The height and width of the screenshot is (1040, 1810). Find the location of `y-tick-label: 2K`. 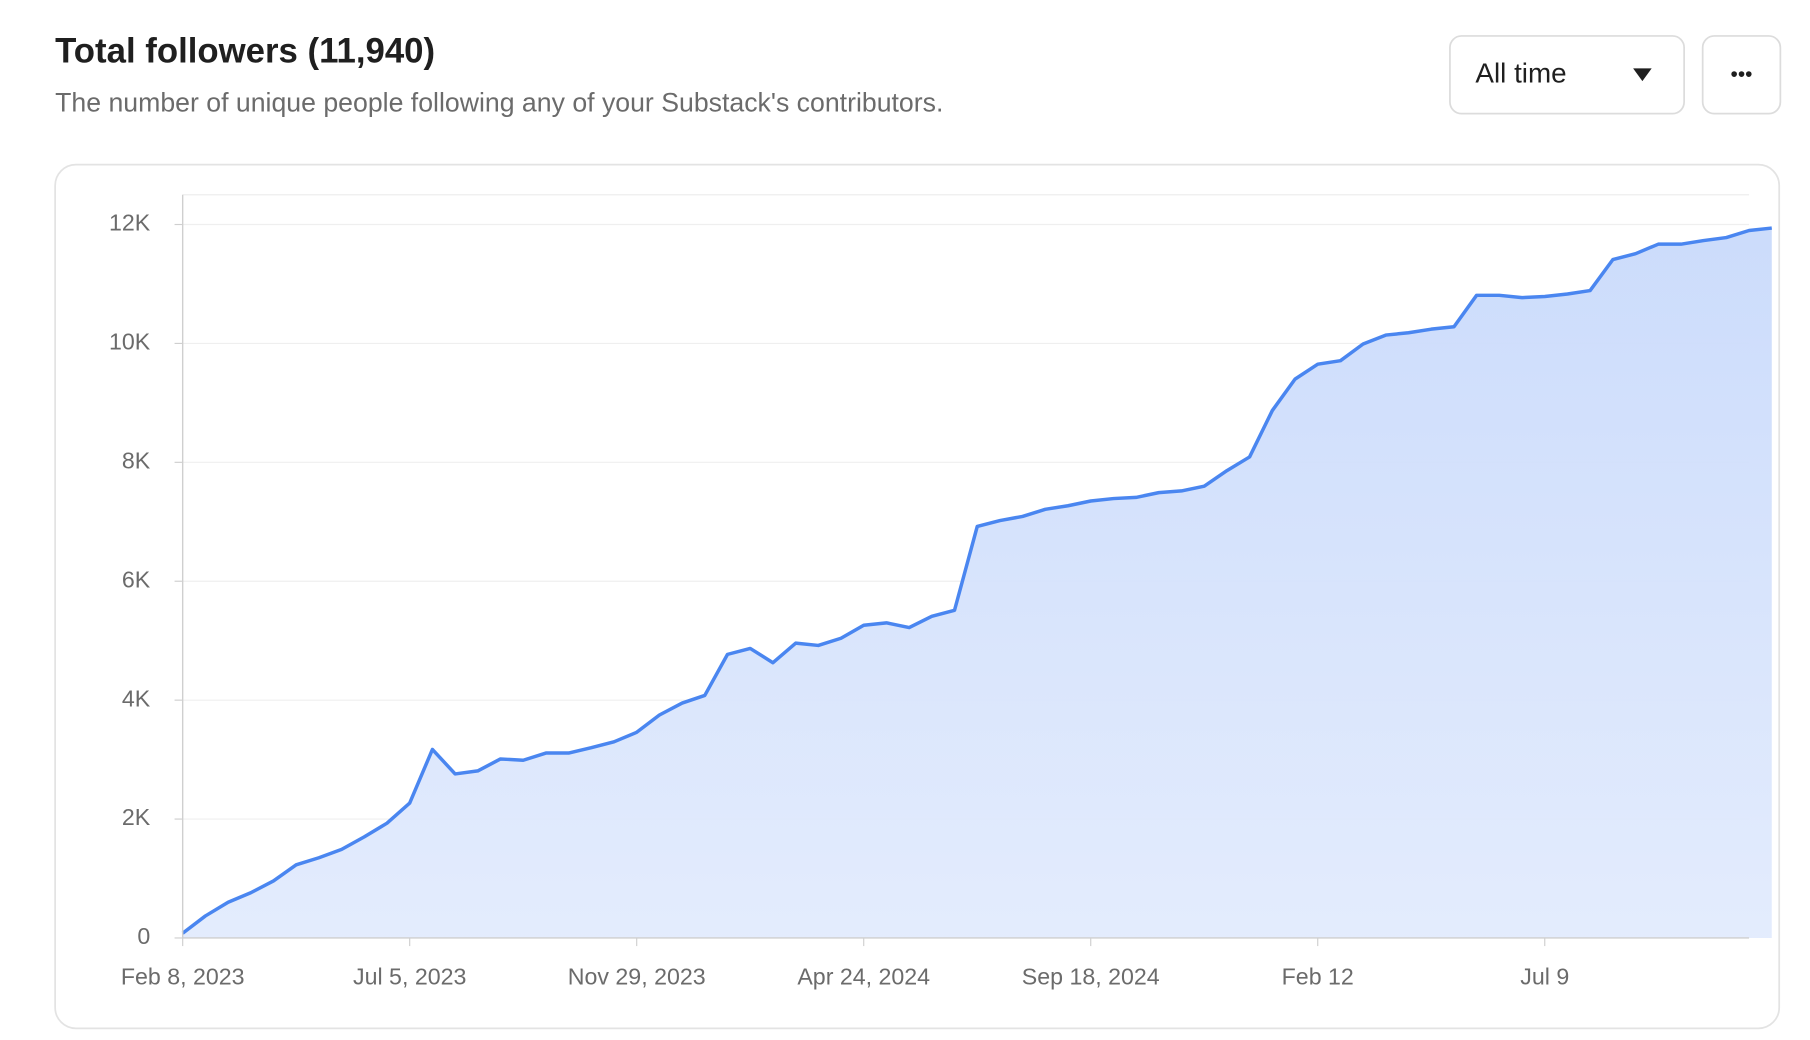

y-tick-label: 2K is located at coordinates (136, 817).